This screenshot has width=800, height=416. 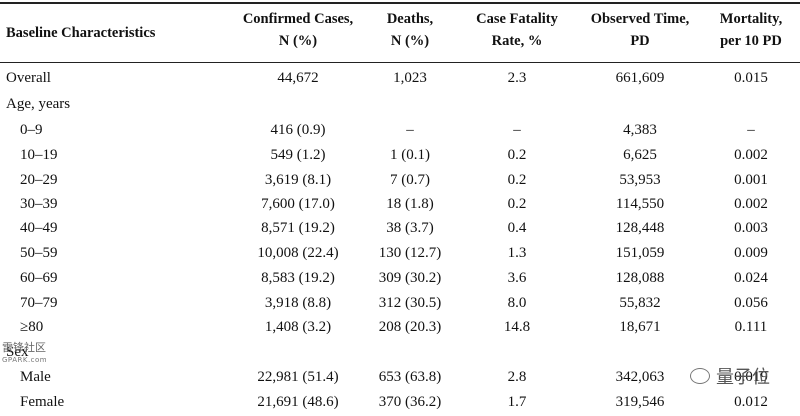 What do you see at coordinates (517, 78) in the screenshot?
I see `cell-case-fatality-rate: 2.3` at bounding box center [517, 78].